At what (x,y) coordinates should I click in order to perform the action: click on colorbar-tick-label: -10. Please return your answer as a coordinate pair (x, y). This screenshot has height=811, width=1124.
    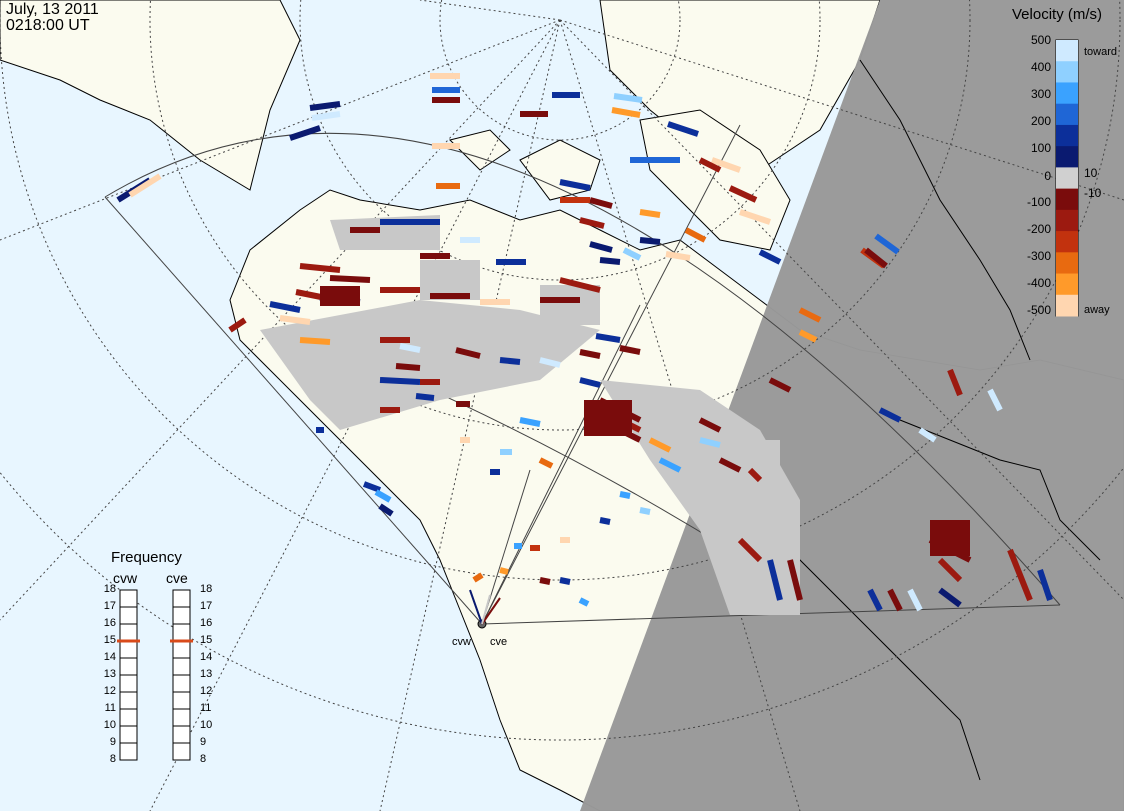
    Looking at the image, I should click on (1093, 193).